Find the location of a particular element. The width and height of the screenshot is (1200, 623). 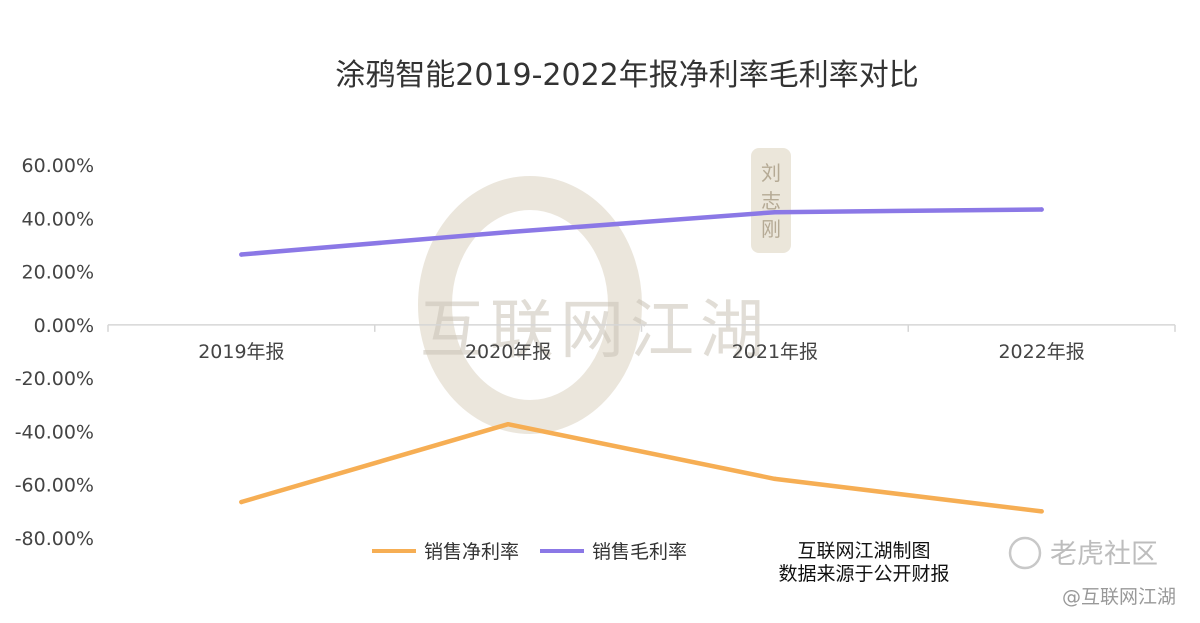

credit-line-2: 数据来源于公开财报 is located at coordinates (863, 574).